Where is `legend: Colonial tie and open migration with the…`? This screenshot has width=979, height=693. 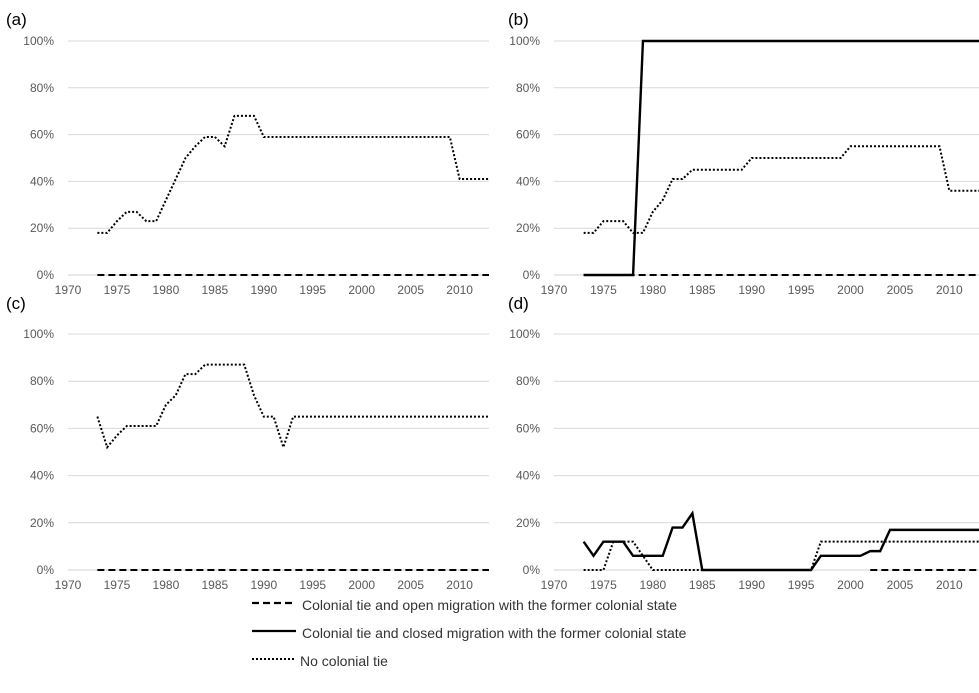 legend: Colonial tie and open migration with the… is located at coordinates (532, 636).